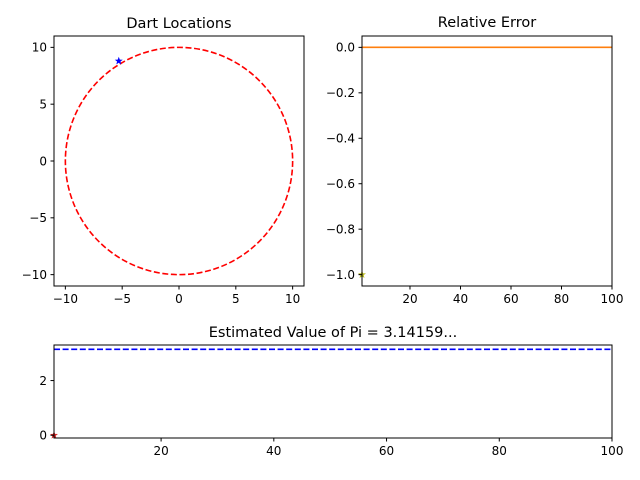 This screenshot has height=480, width=640. What do you see at coordinates (340, 275) in the screenshot?
I see `y-tick-label: −1.0` at bounding box center [340, 275].